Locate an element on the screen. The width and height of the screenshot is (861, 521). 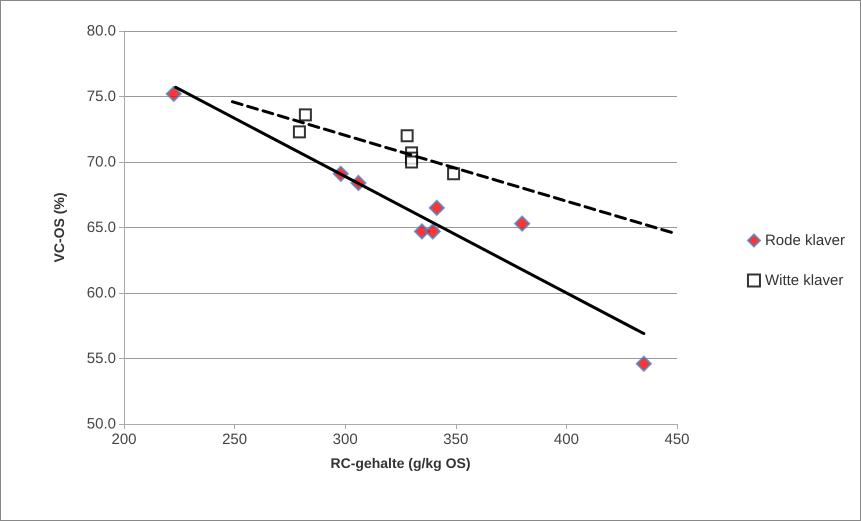
y-tick-label: 70.0 is located at coordinates (101, 162).